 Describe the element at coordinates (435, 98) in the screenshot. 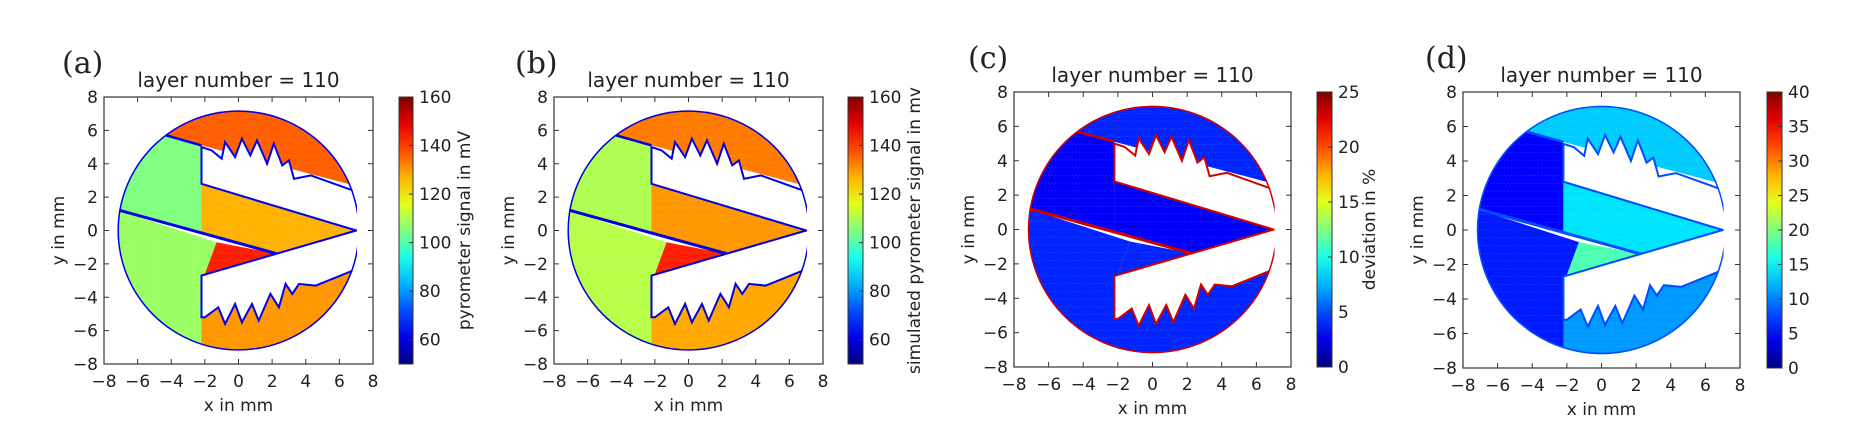

I see `colorbar-tick-label: 160` at that location.